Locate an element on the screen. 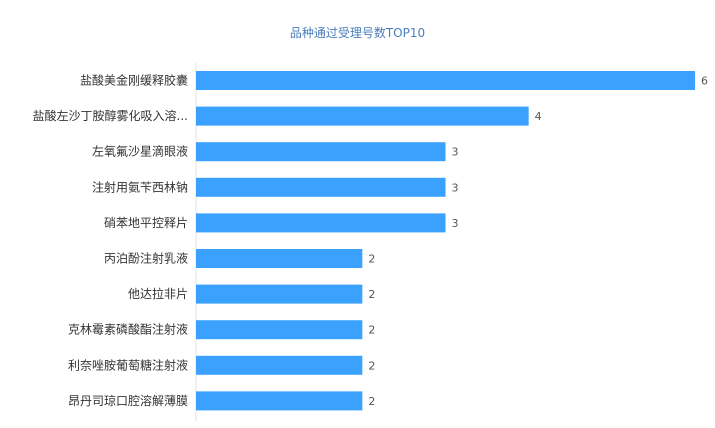  category-label-6: 丙泊酚注射乳液 is located at coordinates (146, 258).